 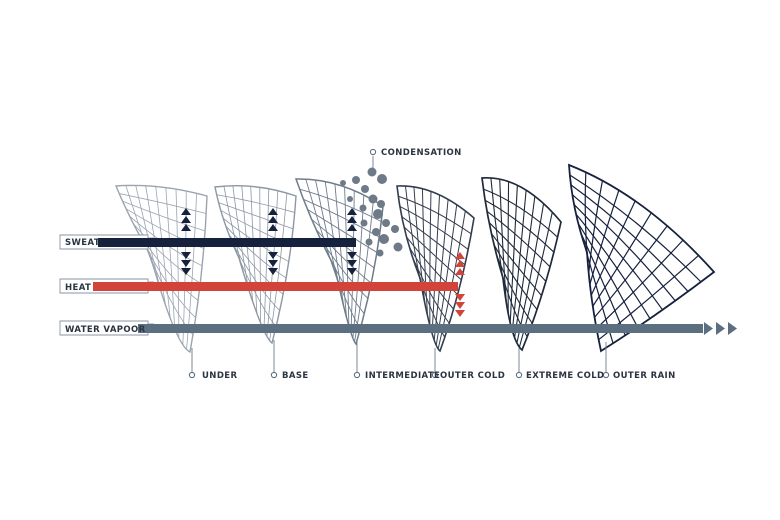 I want to click on flow-tag-box, so click(x=104, y=328).